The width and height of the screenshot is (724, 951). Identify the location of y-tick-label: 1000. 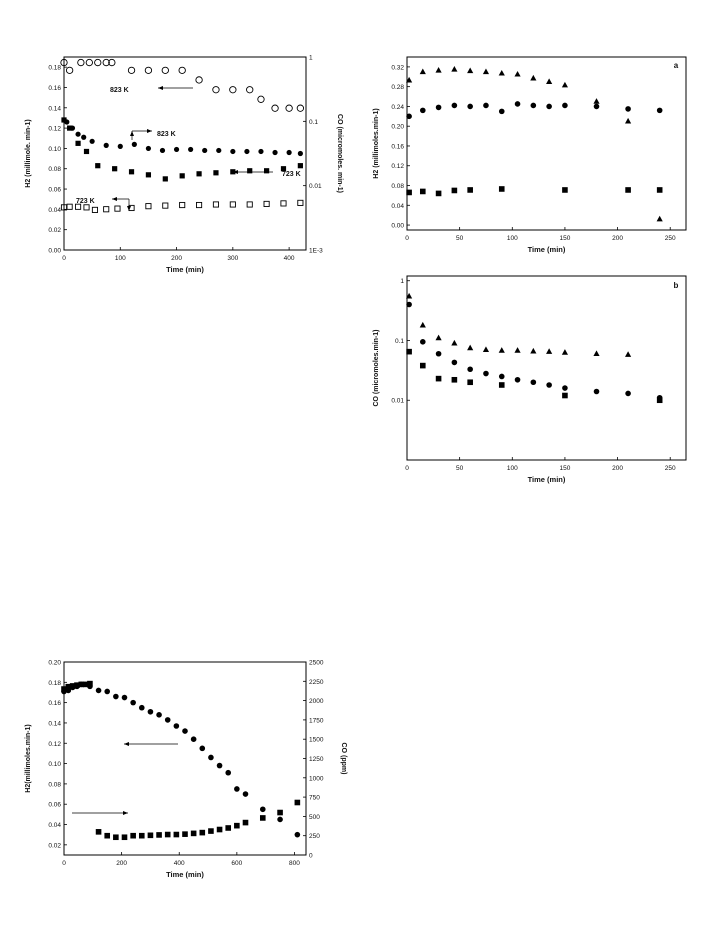
(316, 778).